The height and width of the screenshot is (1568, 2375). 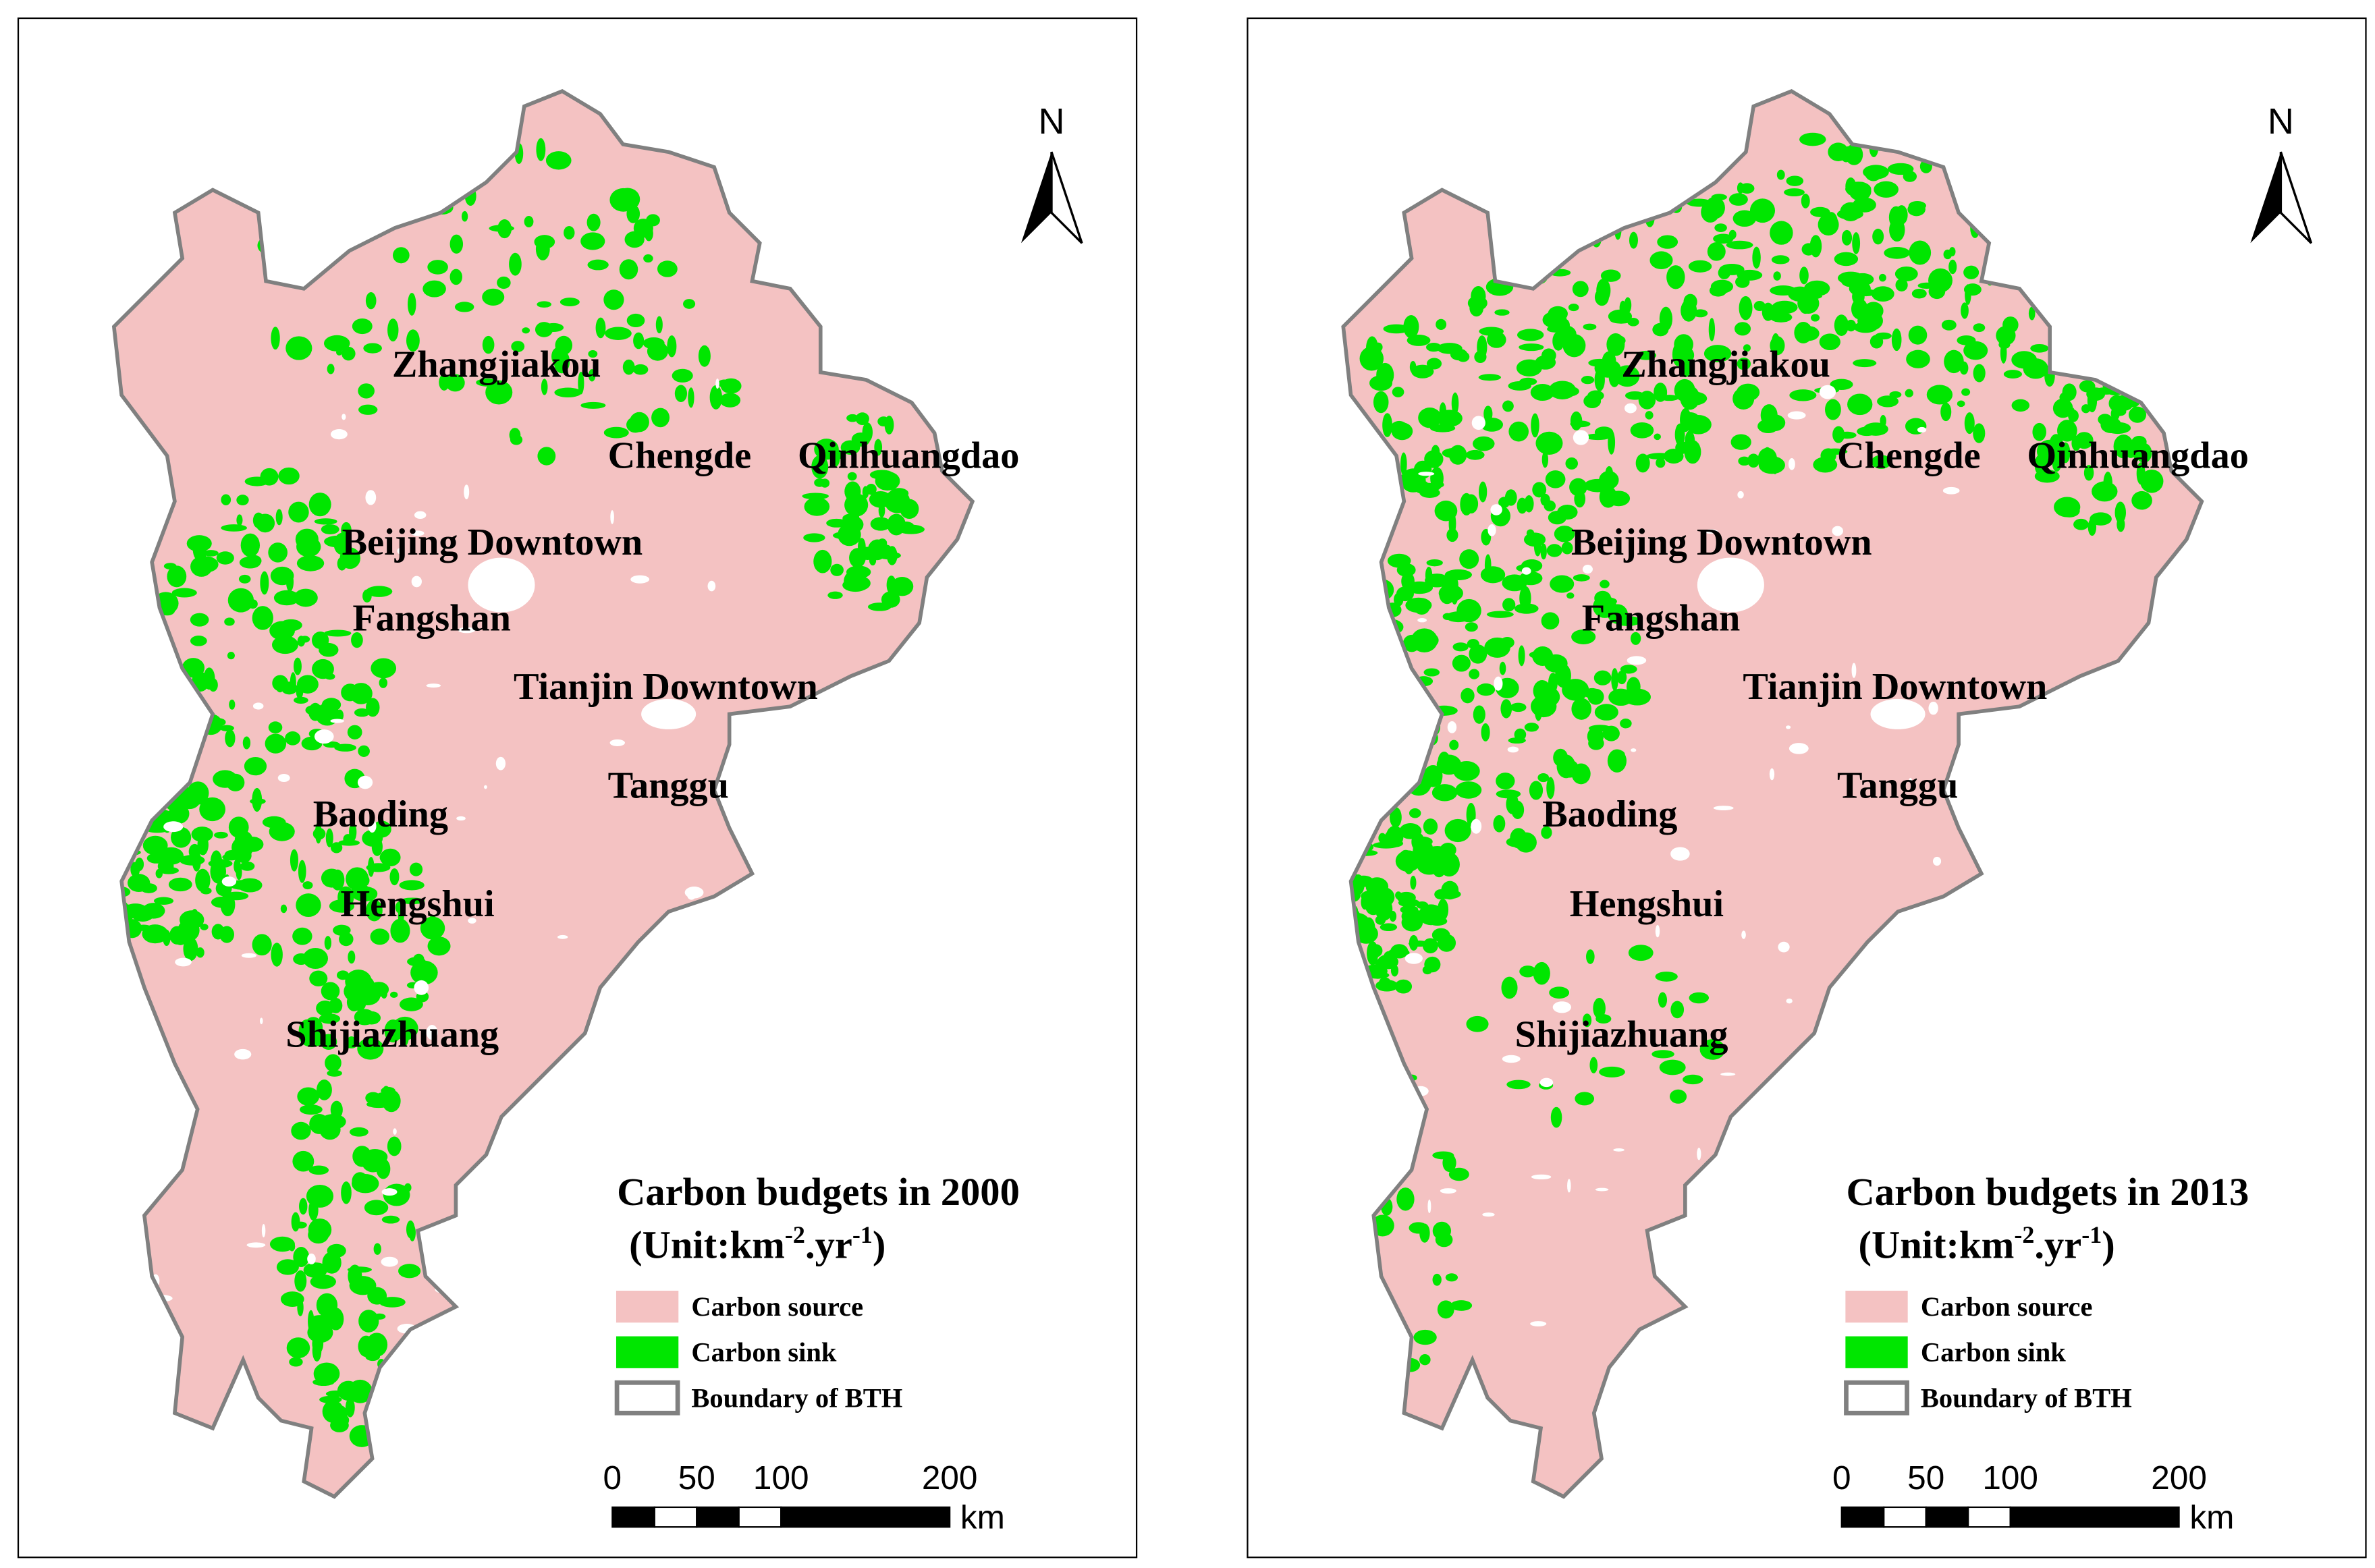 I want to click on legend-label: Boundary of BTH, so click(x=796, y=1397).